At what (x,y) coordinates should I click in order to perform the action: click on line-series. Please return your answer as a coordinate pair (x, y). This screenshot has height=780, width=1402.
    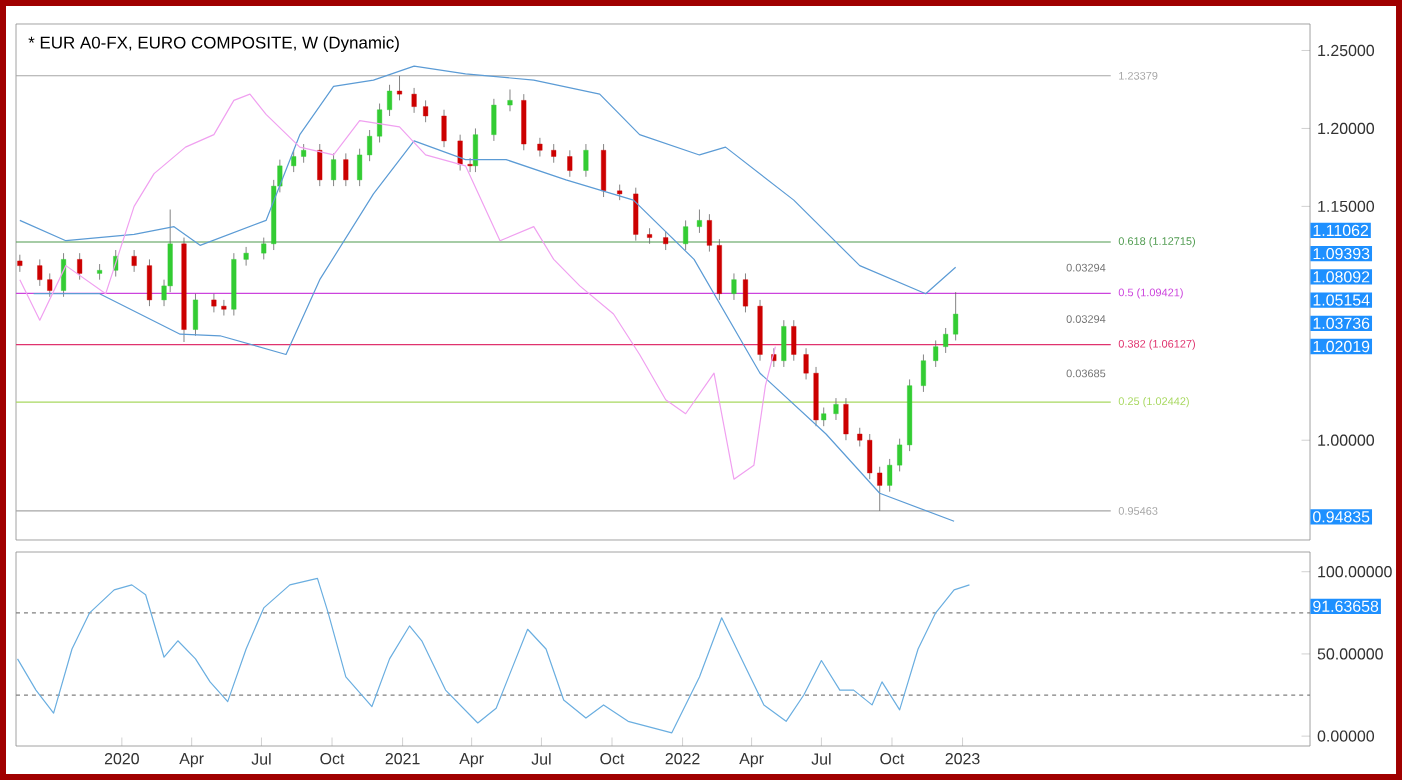
    Looking at the image, I should click on (493, 655).